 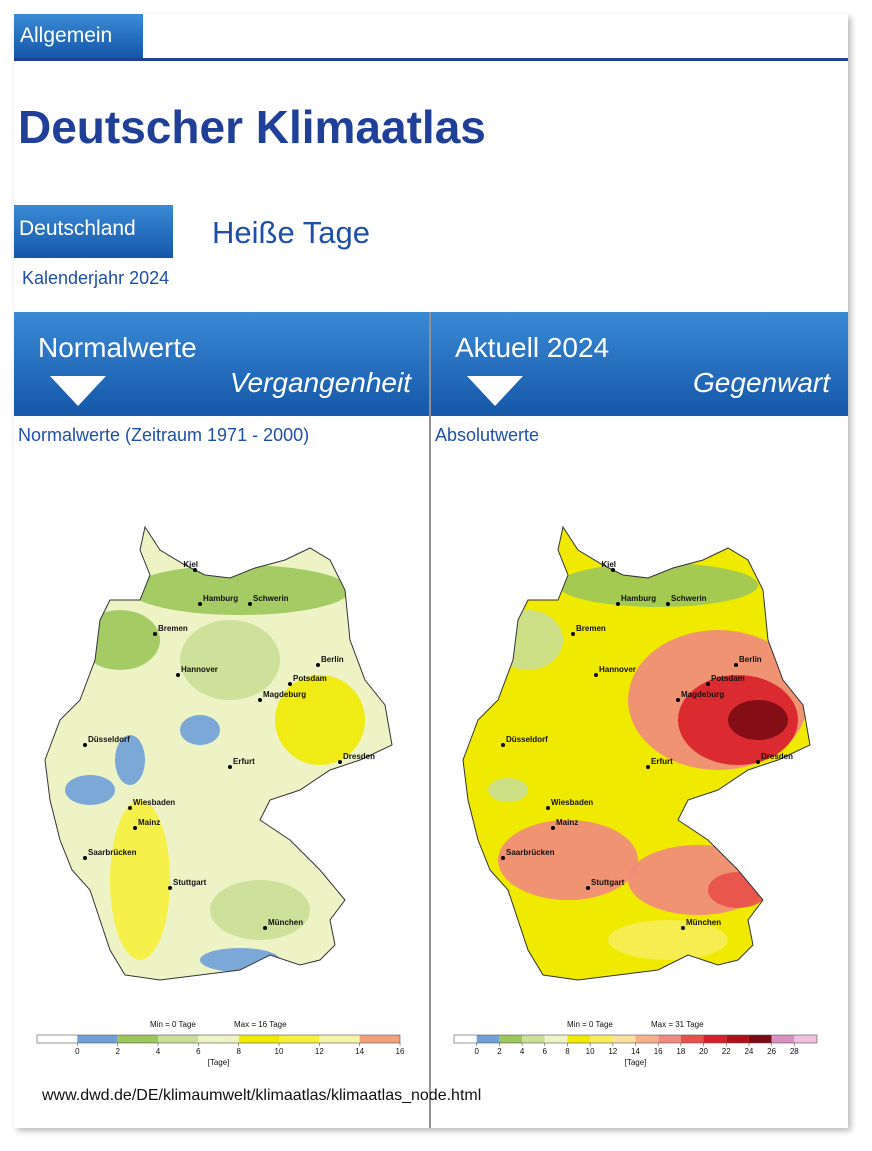 What do you see at coordinates (163, 435) in the screenshot?
I see `panel-caption: Normalwerte (Zeitraum 1971 - 2000)` at bounding box center [163, 435].